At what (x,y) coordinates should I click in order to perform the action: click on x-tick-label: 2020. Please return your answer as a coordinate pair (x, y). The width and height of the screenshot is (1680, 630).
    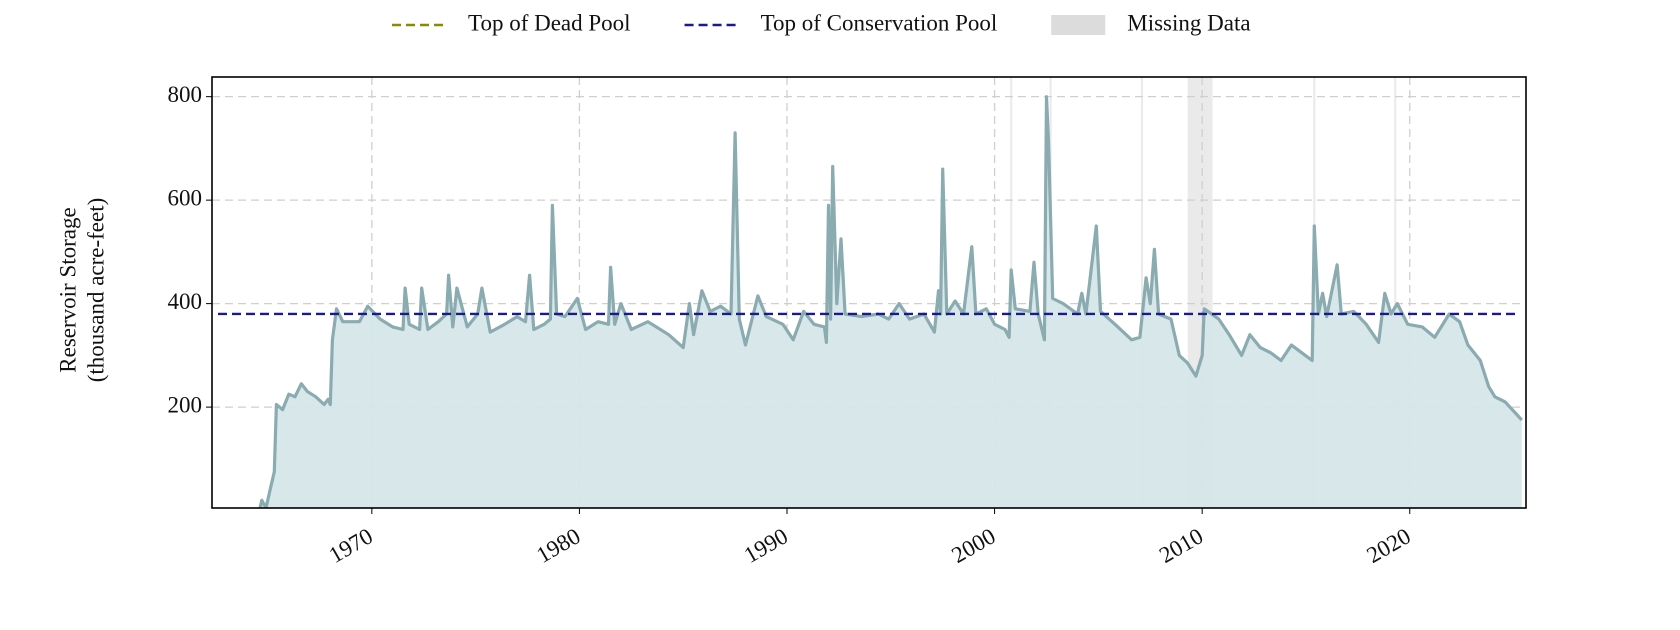
    Looking at the image, I should click on (1389, 545).